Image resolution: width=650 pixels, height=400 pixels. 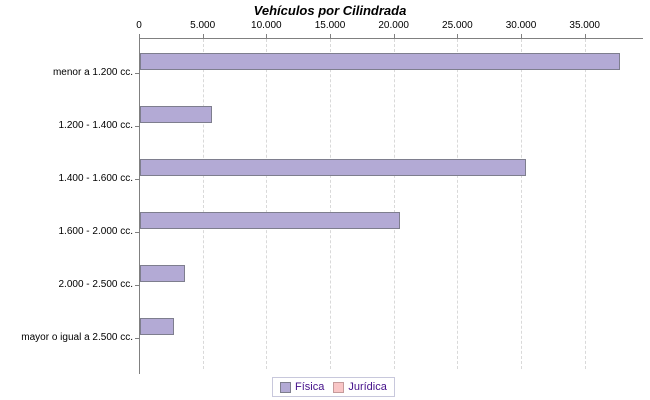 What do you see at coordinates (584, 25) in the screenshot?
I see `x-axis-tick-label: 35.000` at bounding box center [584, 25].